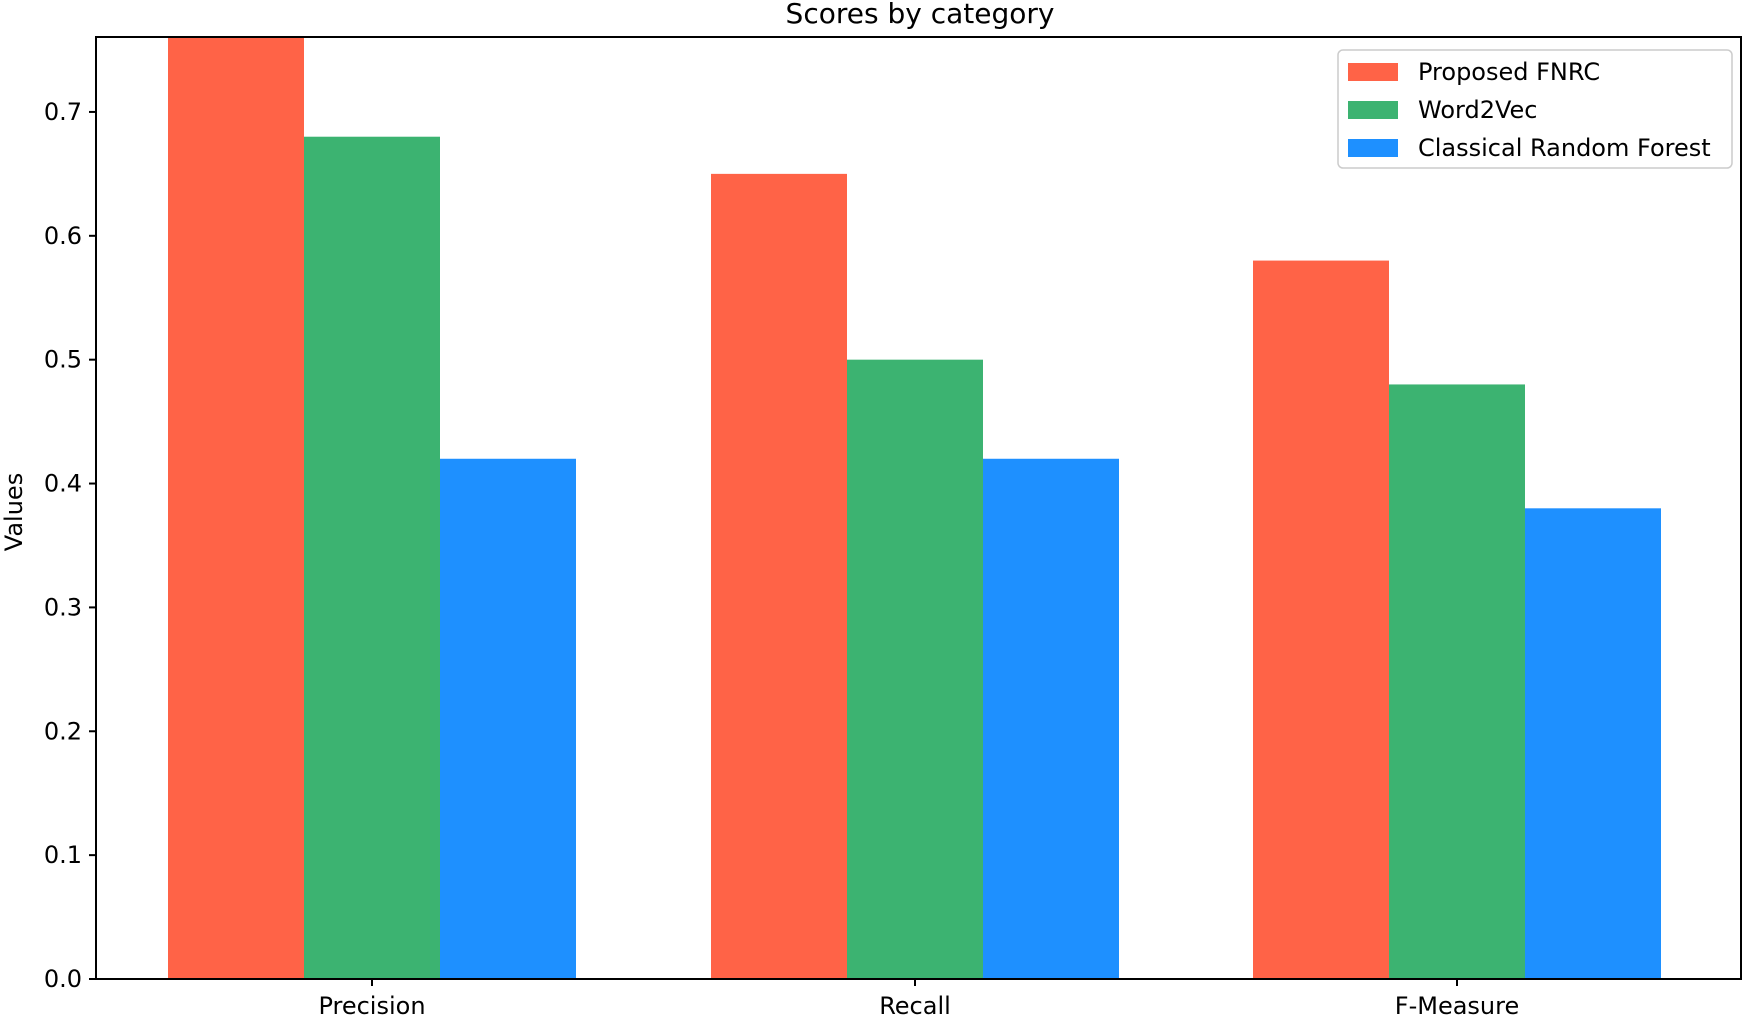 The height and width of the screenshot is (1022, 1750). Describe the element at coordinates (1564, 148) in the screenshot. I see `legend-label-classical-random-forest: Classical Random Forest` at that location.